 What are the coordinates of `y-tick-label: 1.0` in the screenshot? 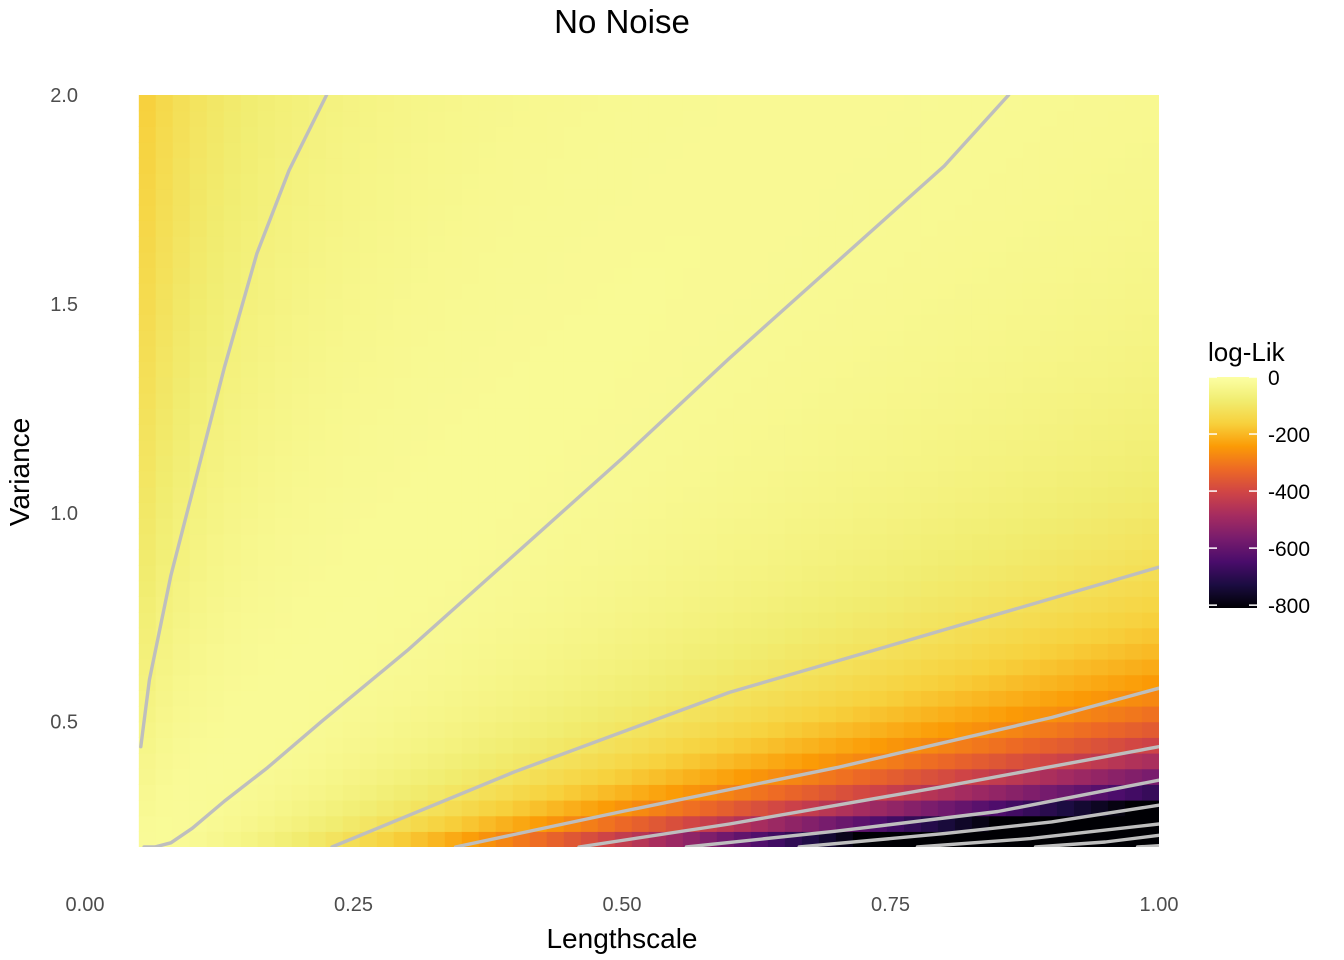 It's located at (64, 514).